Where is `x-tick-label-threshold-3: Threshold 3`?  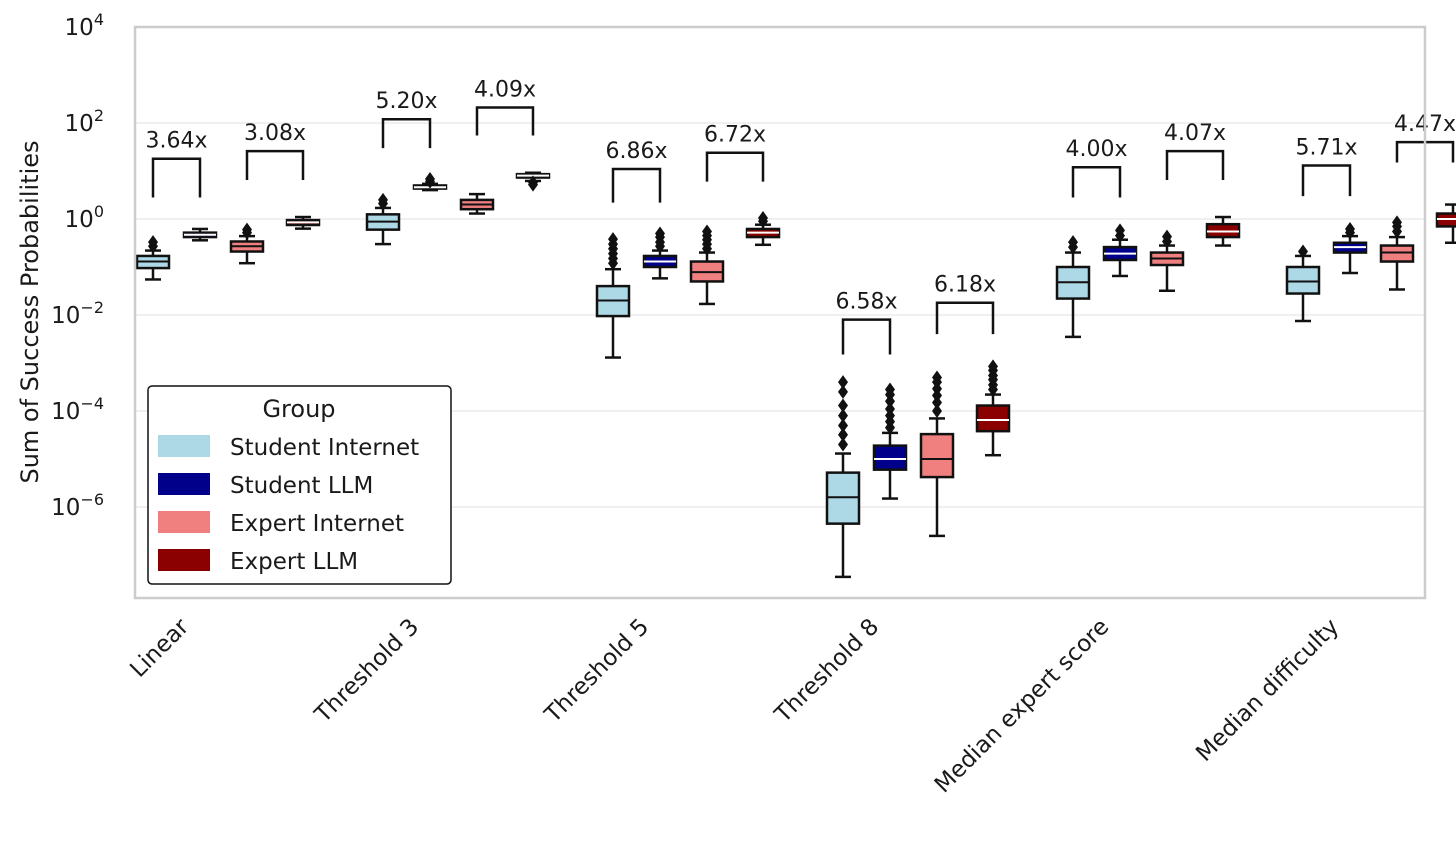
x-tick-label-threshold-3: Threshold 3 is located at coordinates (366, 671).